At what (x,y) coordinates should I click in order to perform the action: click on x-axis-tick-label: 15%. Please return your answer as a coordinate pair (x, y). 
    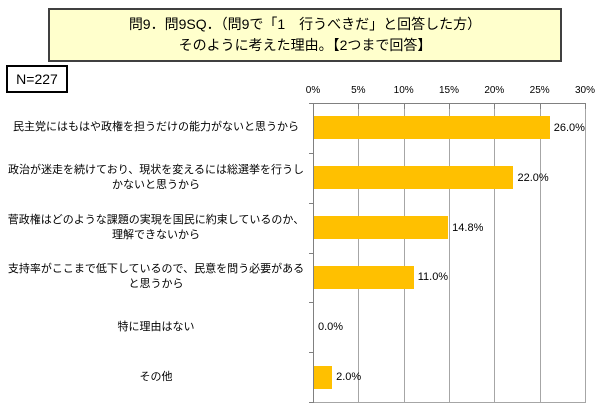
    Looking at the image, I should click on (448, 90).